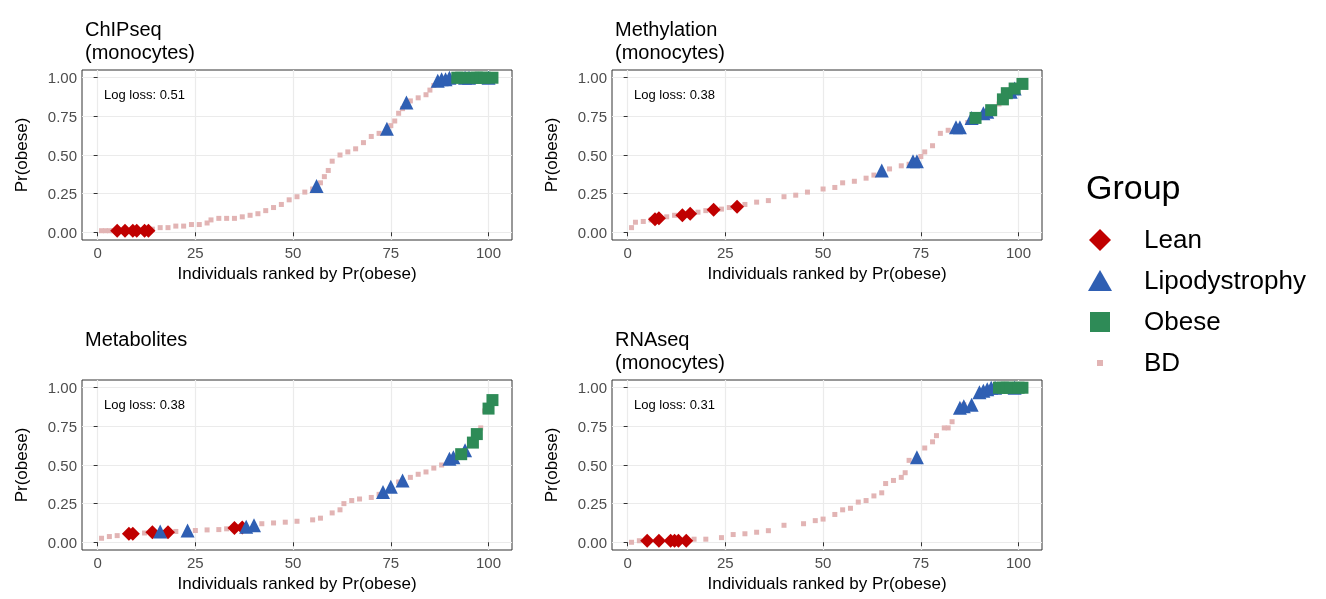 The image size is (1326, 599). Describe the element at coordinates (670, 350) in the screenshot. I see `chart-title: RNAseq (monocytes)` at that location.